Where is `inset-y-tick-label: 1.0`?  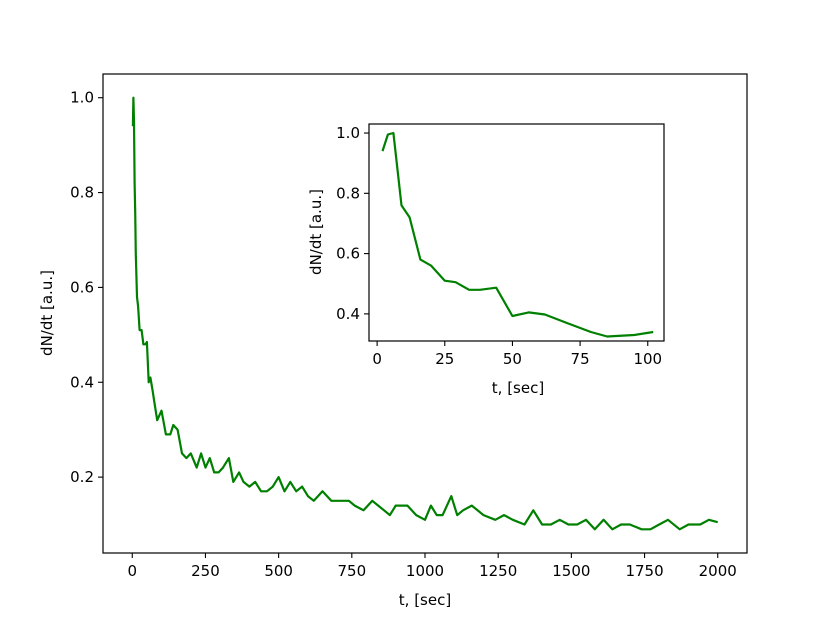 inset-y-tick-label: 1.0 is located at coordinates (348, 133).